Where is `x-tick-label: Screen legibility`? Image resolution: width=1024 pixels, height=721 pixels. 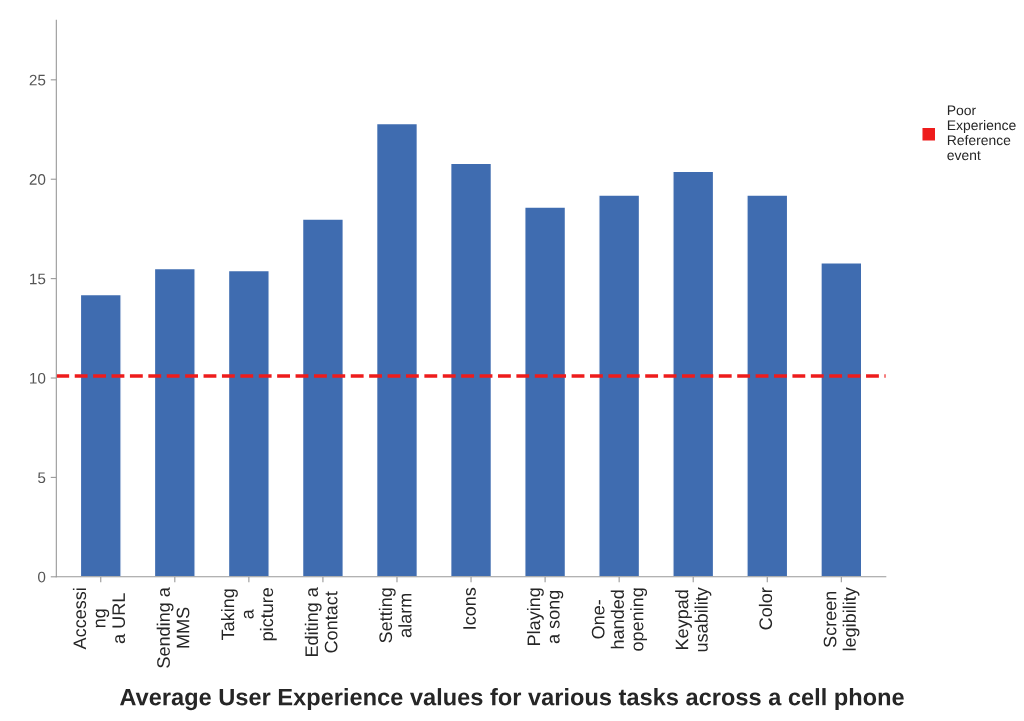 x-tick-label: Screen legibility is located at coordinates (841, 619).